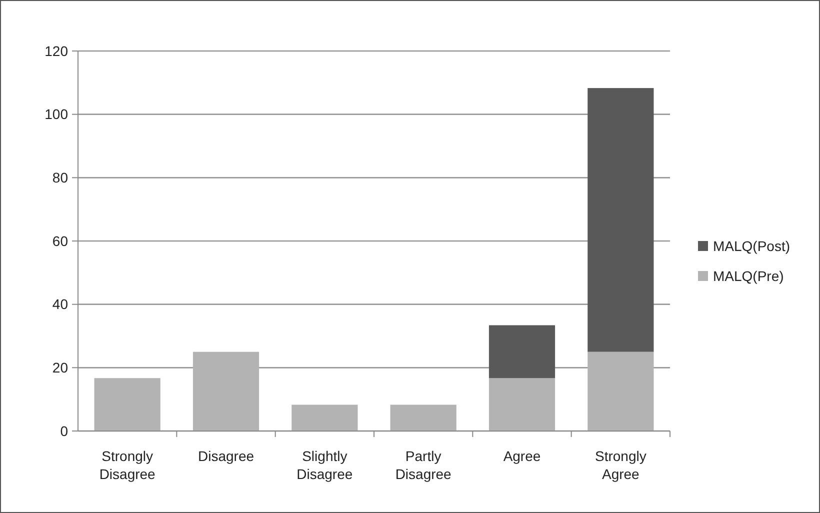  I want to click on x-tick-label: Agree, so click(522, 456).